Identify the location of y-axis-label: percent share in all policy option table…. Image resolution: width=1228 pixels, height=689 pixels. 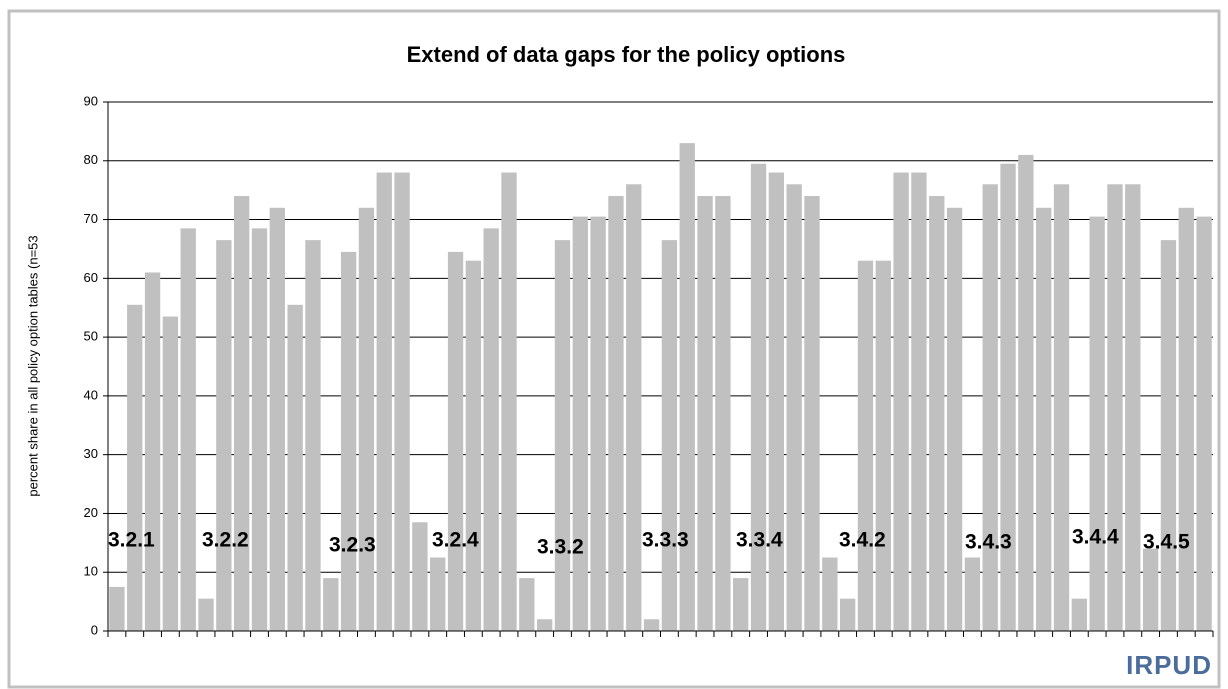
(32, 365).